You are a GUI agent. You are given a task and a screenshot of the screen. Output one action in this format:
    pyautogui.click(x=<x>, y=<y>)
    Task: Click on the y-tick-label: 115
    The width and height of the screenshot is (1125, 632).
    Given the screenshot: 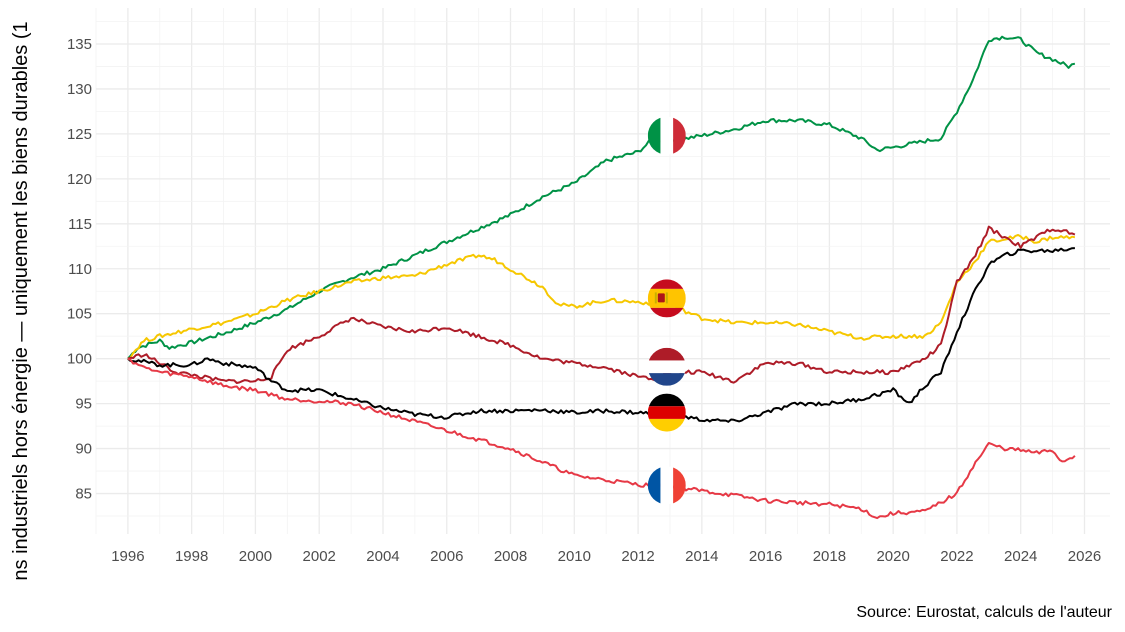 What is the action you would take?
    pyautogui.click(x=80, y=224)
    